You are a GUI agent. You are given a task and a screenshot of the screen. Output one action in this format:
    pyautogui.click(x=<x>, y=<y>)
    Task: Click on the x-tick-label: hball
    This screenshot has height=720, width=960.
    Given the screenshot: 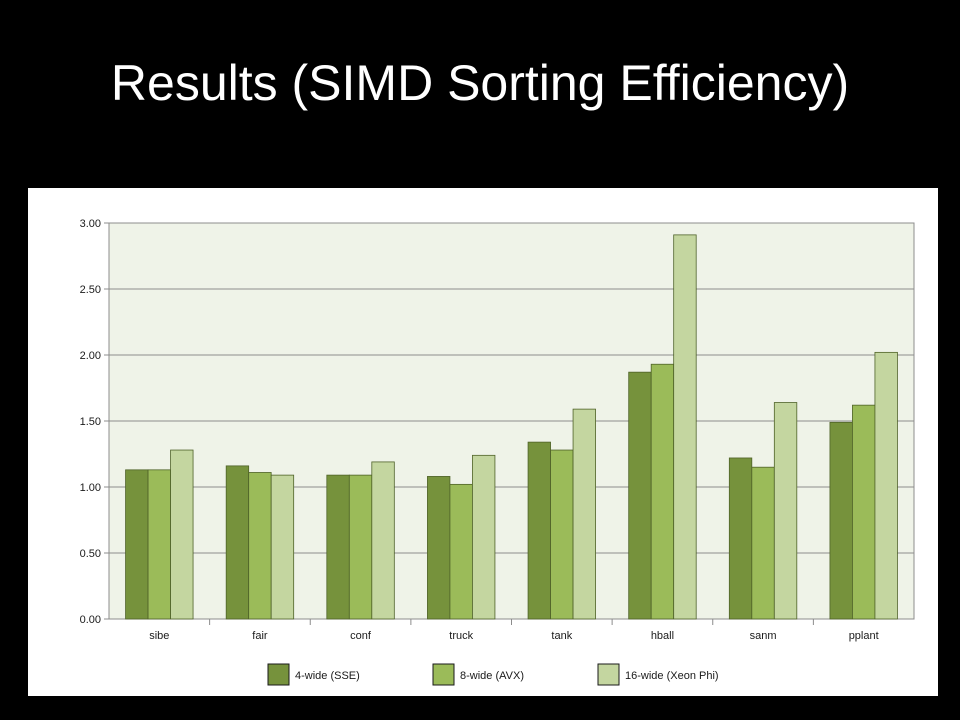 What is the action you would take?
    pyautogui.click(x=662, y=636)
    